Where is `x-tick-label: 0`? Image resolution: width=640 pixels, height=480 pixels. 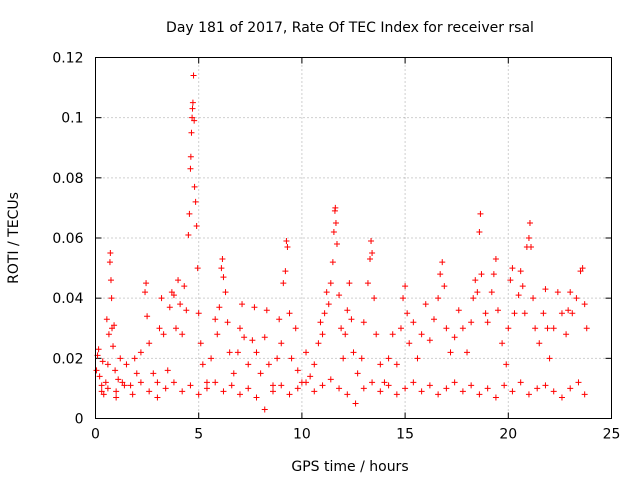
x-tick-label: 0 is located at coordinates (95, 435).